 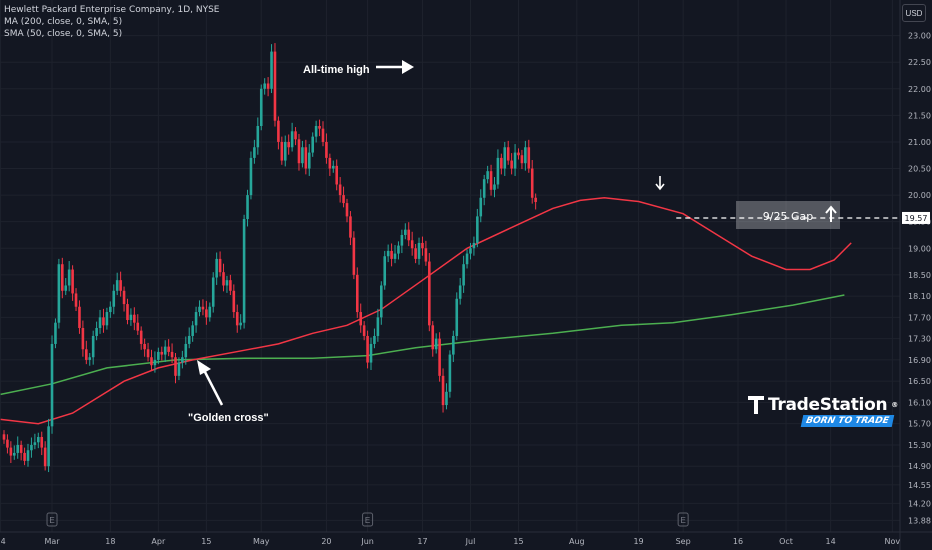 I want to click on earnings-marker-icon, so click(x=683, y=519).